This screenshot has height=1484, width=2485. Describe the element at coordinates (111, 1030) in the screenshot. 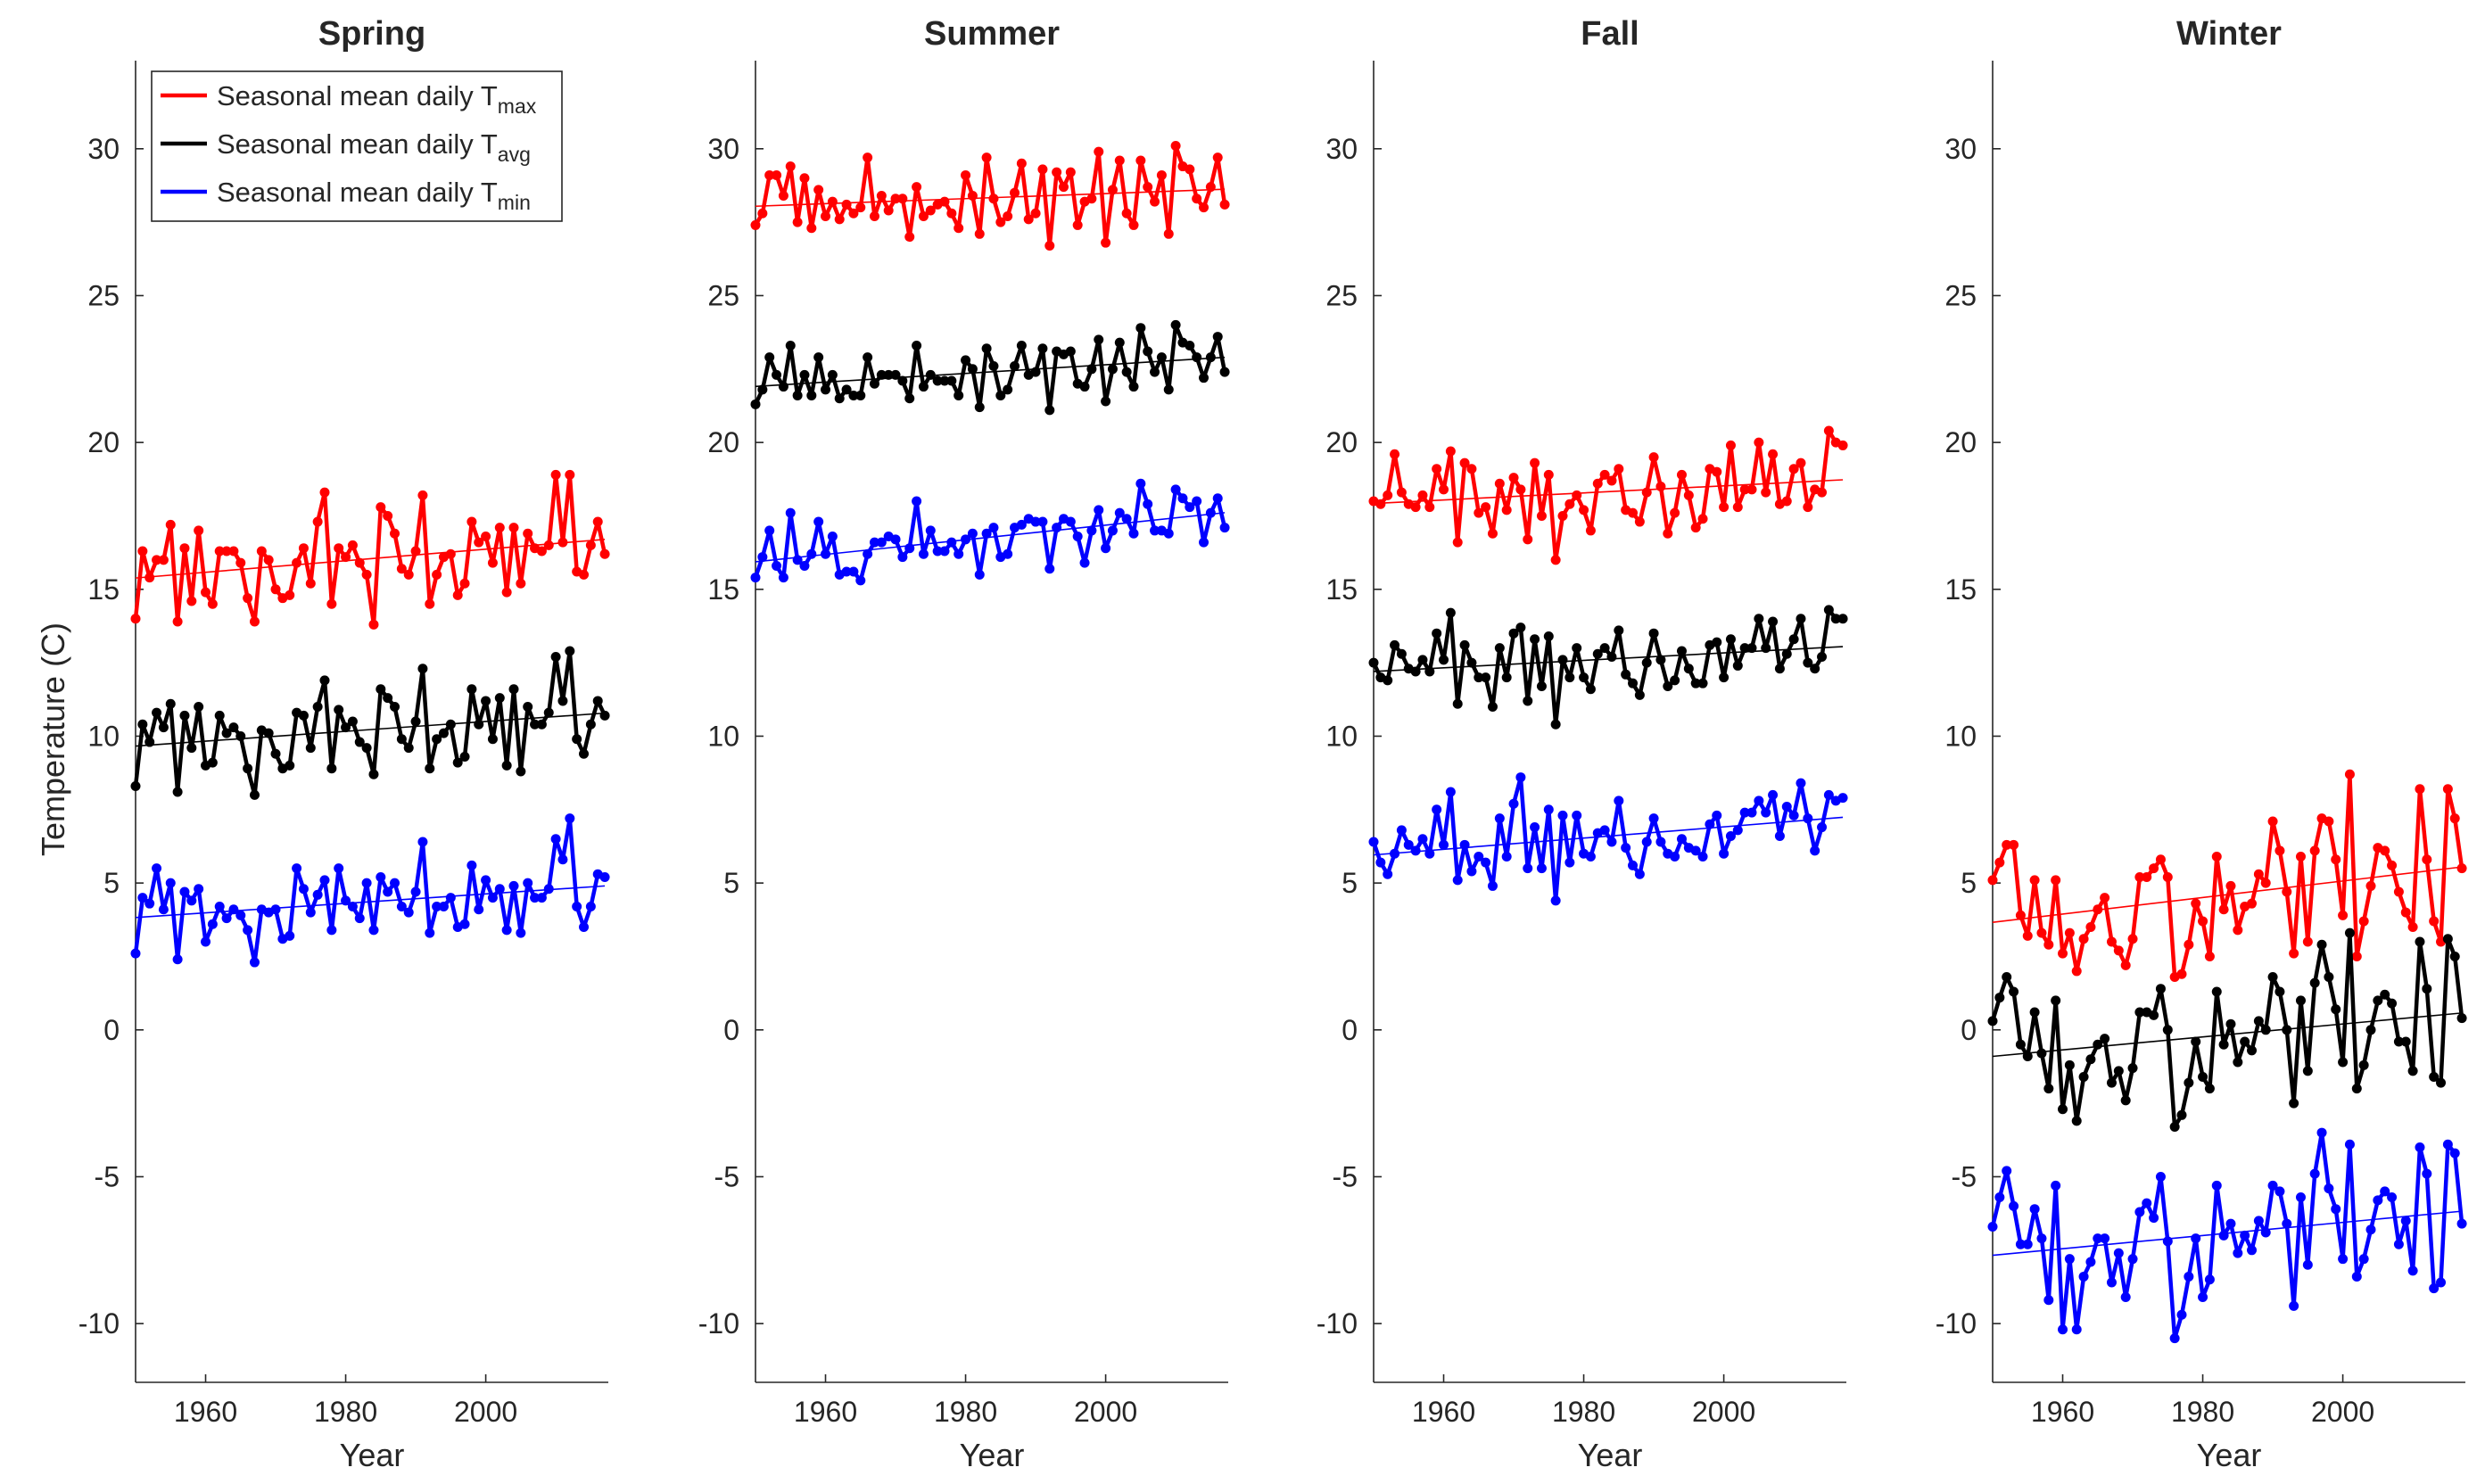

I see `y-tick-label: 0` at that location.